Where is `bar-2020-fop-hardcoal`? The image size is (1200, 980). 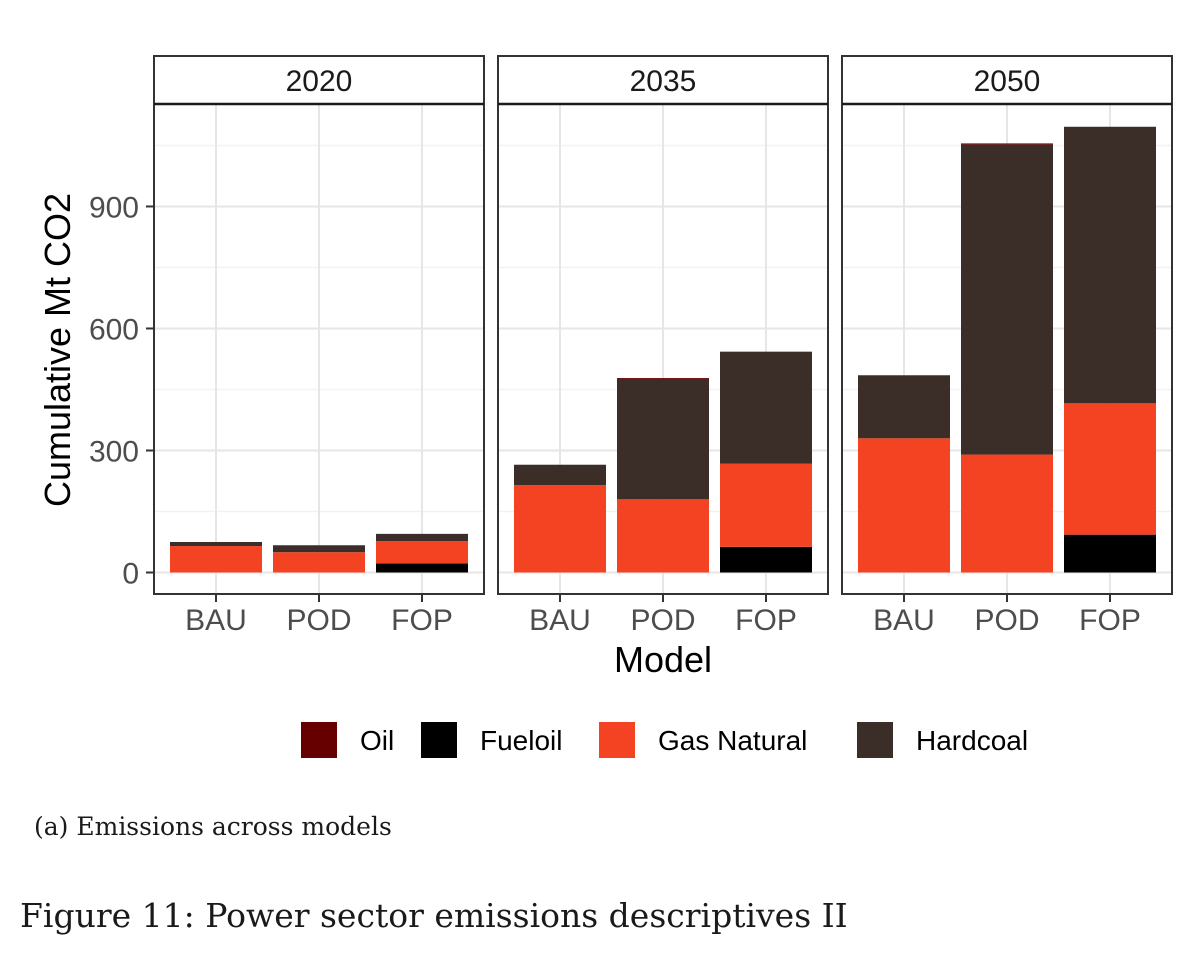
bar-2020-fop-hardcoal is located at coordinates (422, 537).